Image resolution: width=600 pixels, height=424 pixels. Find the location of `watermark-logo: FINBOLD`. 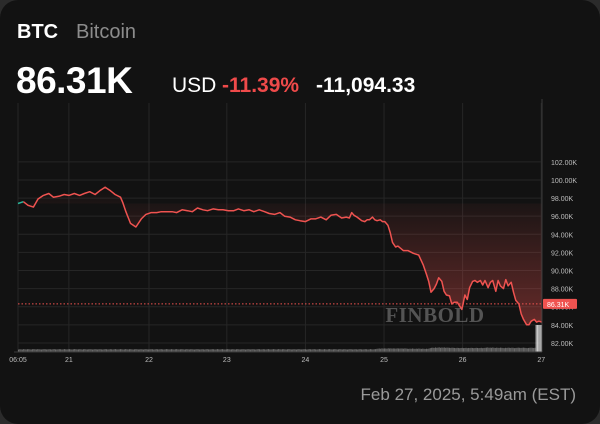

watermark-logo: FINBOLD is located at coordinates (434, 315).